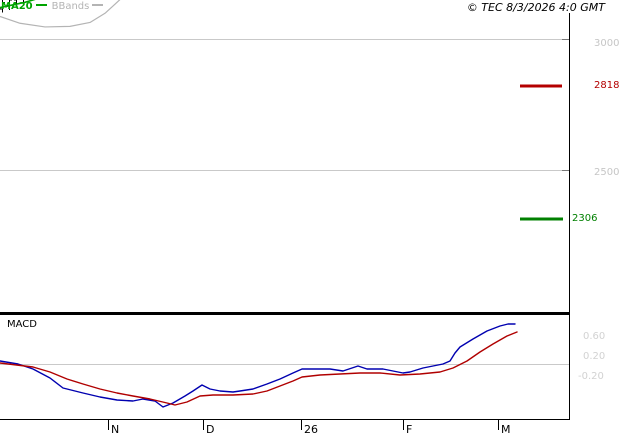 This screenshot has height=440, width=627. What do you see at coordinates (22, 324) in the screenshot?
I see `macd-panel-title: MACD` at bounding box center [22, 324].